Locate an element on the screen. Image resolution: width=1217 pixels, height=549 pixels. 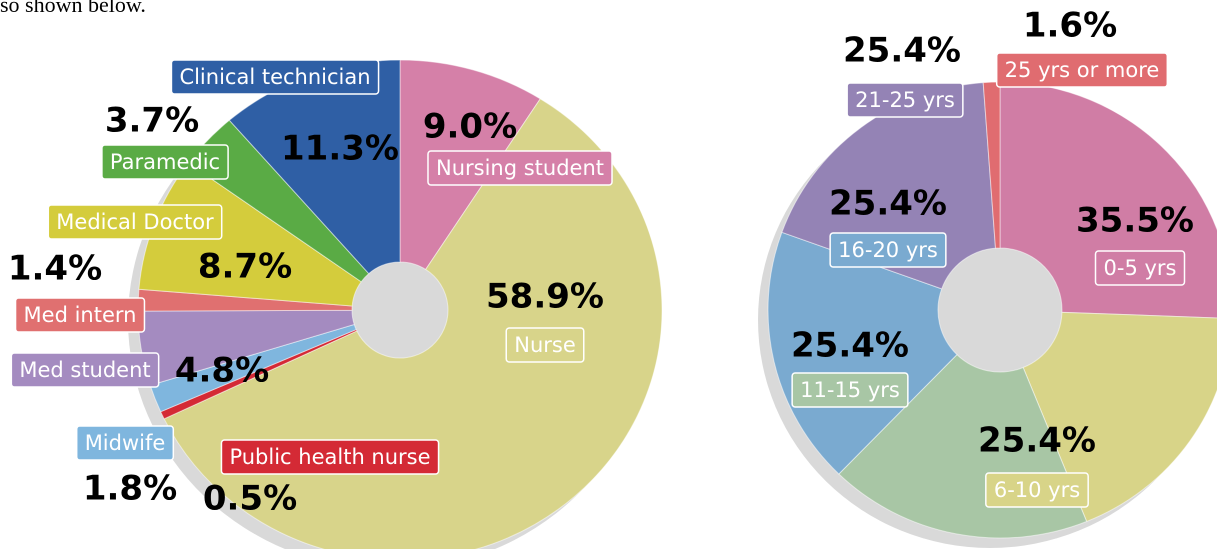
category-label: 0-5 yrs is located at coordinates (1140, 268).